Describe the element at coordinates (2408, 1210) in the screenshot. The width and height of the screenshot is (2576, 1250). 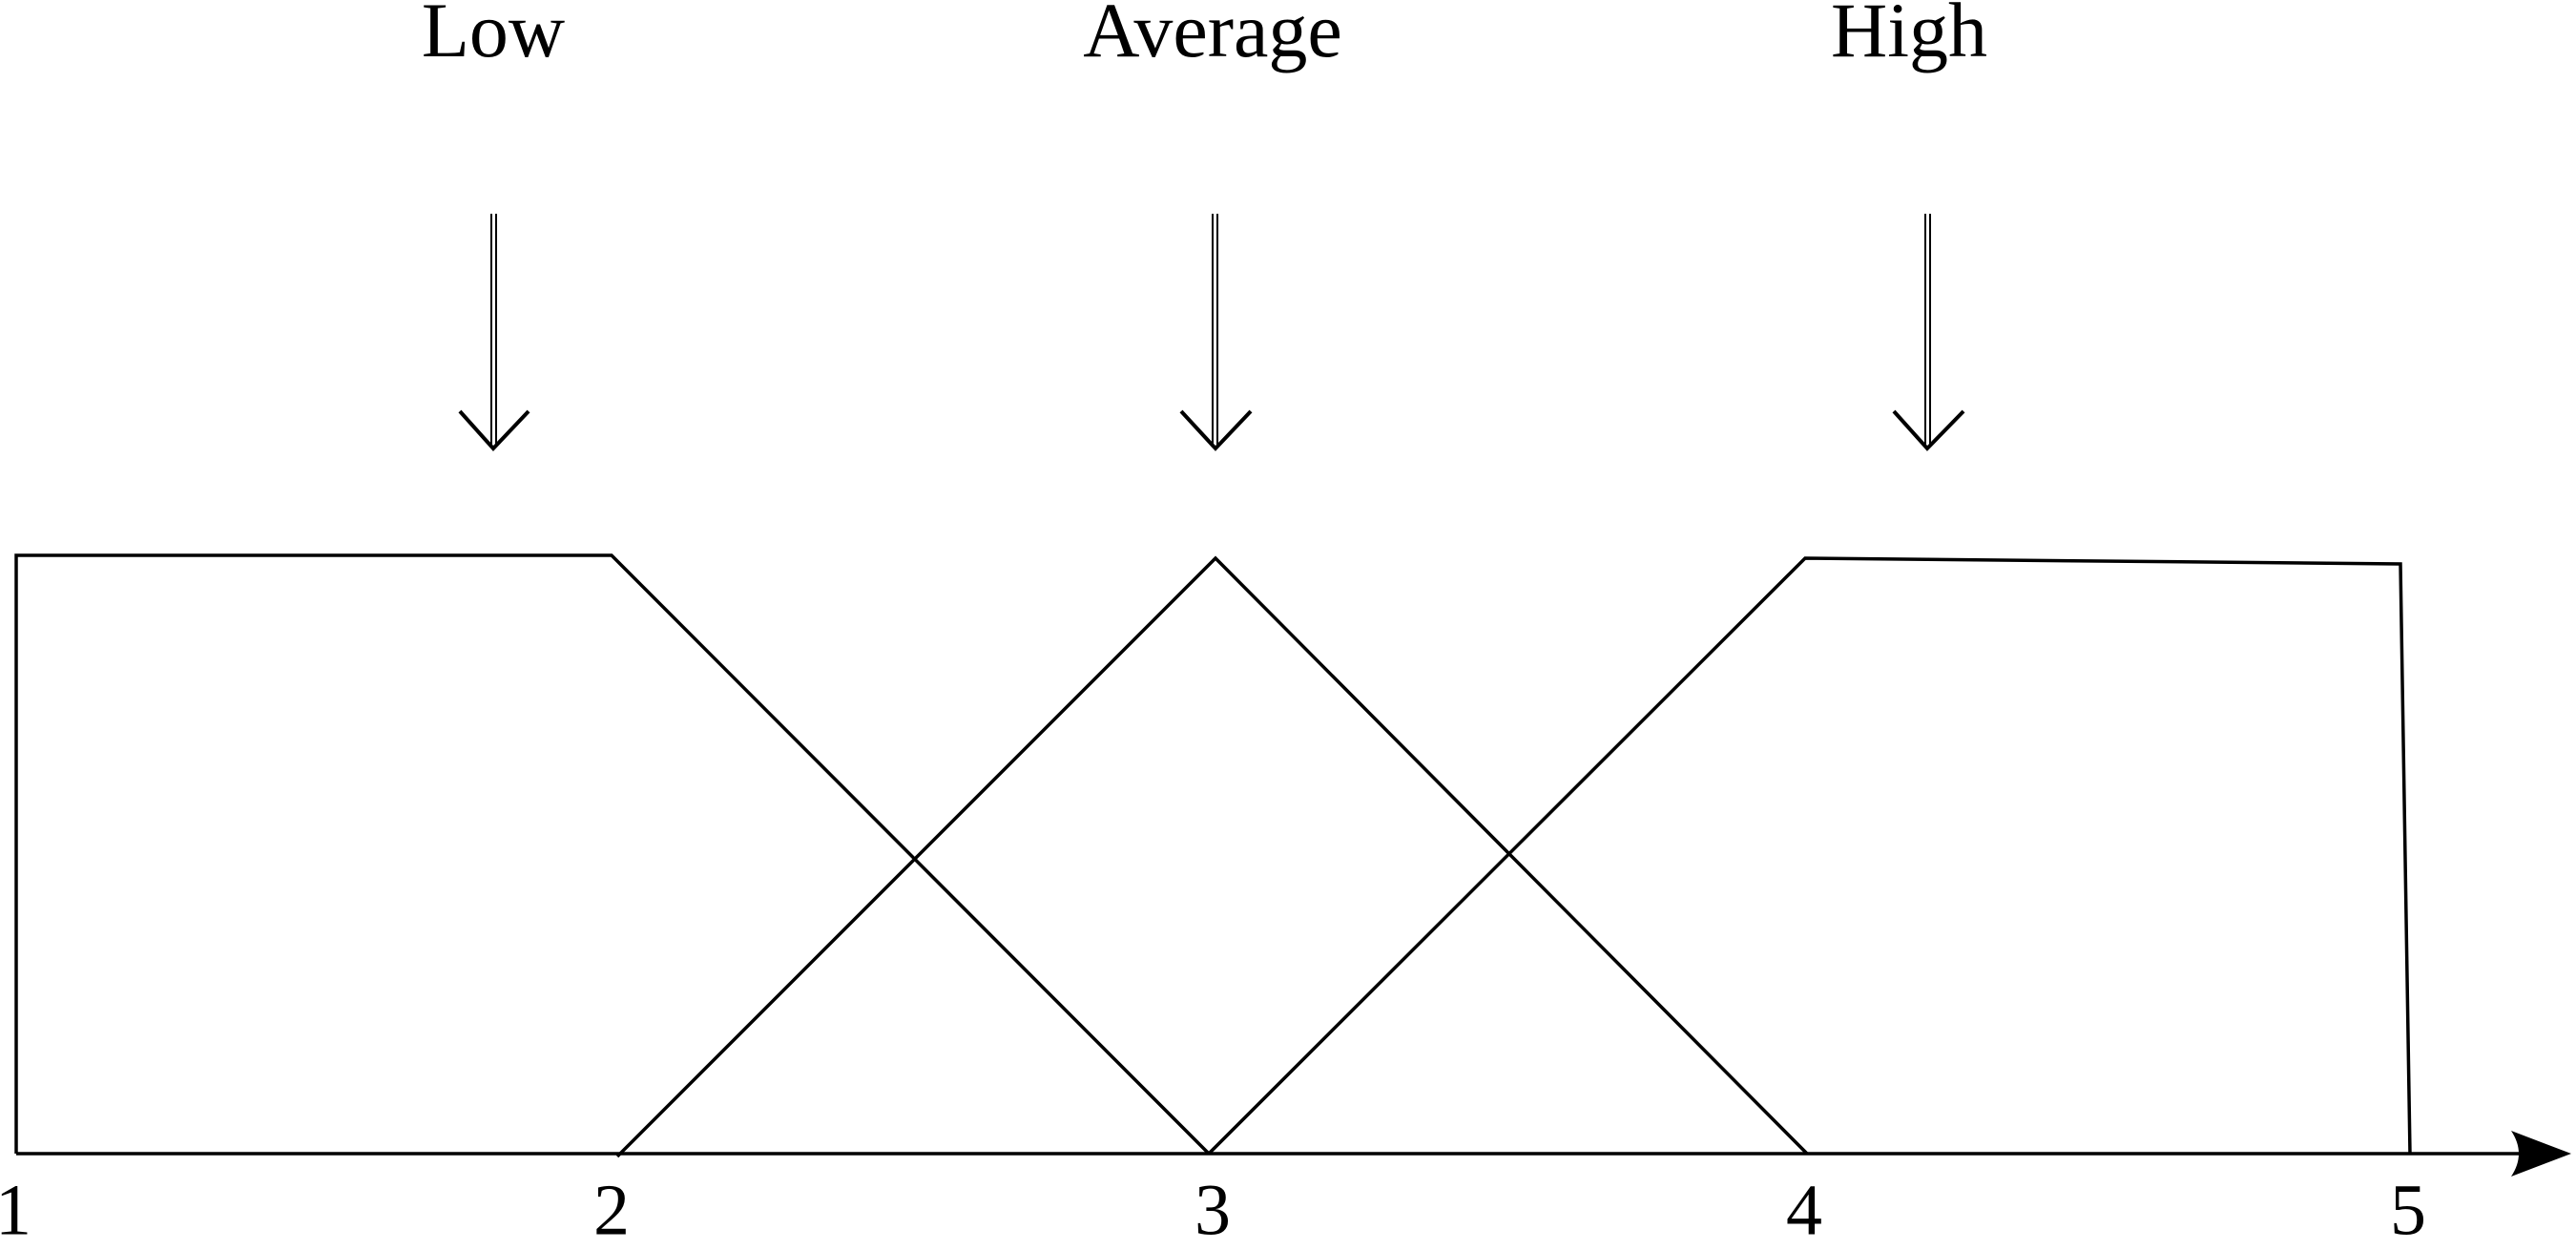
I see `tick-label: 5` at that location.